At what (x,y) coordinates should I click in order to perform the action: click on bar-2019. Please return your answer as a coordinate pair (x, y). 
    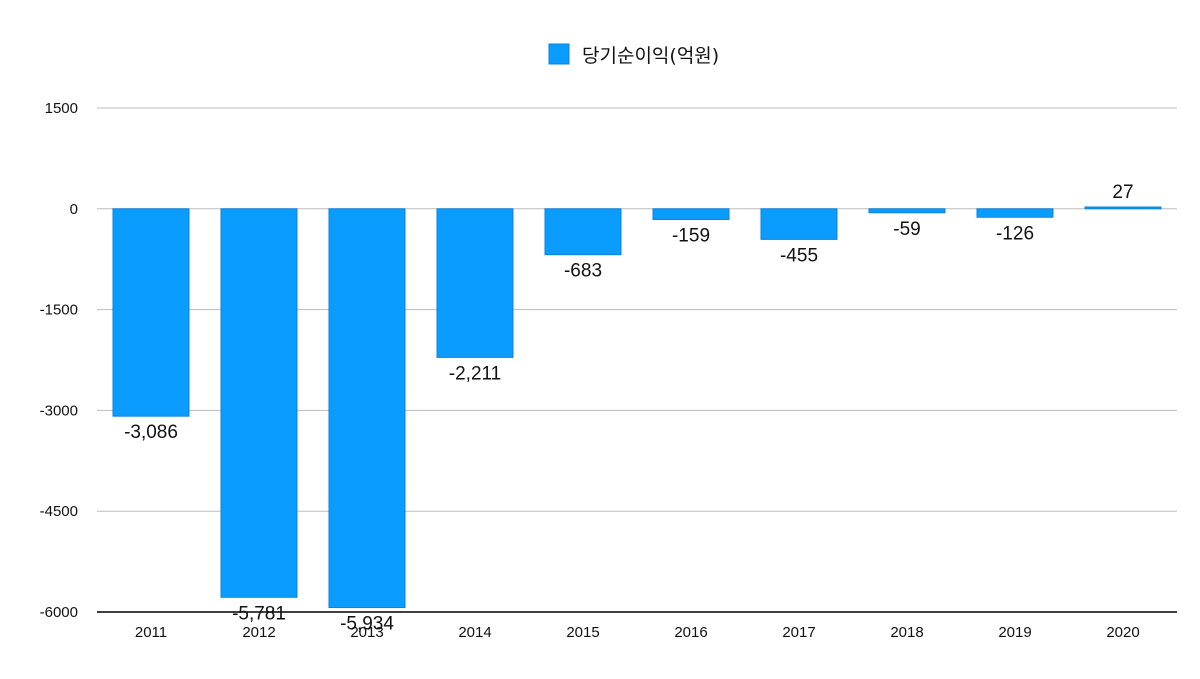
    Looking at the image, I should click on (1015, 213).